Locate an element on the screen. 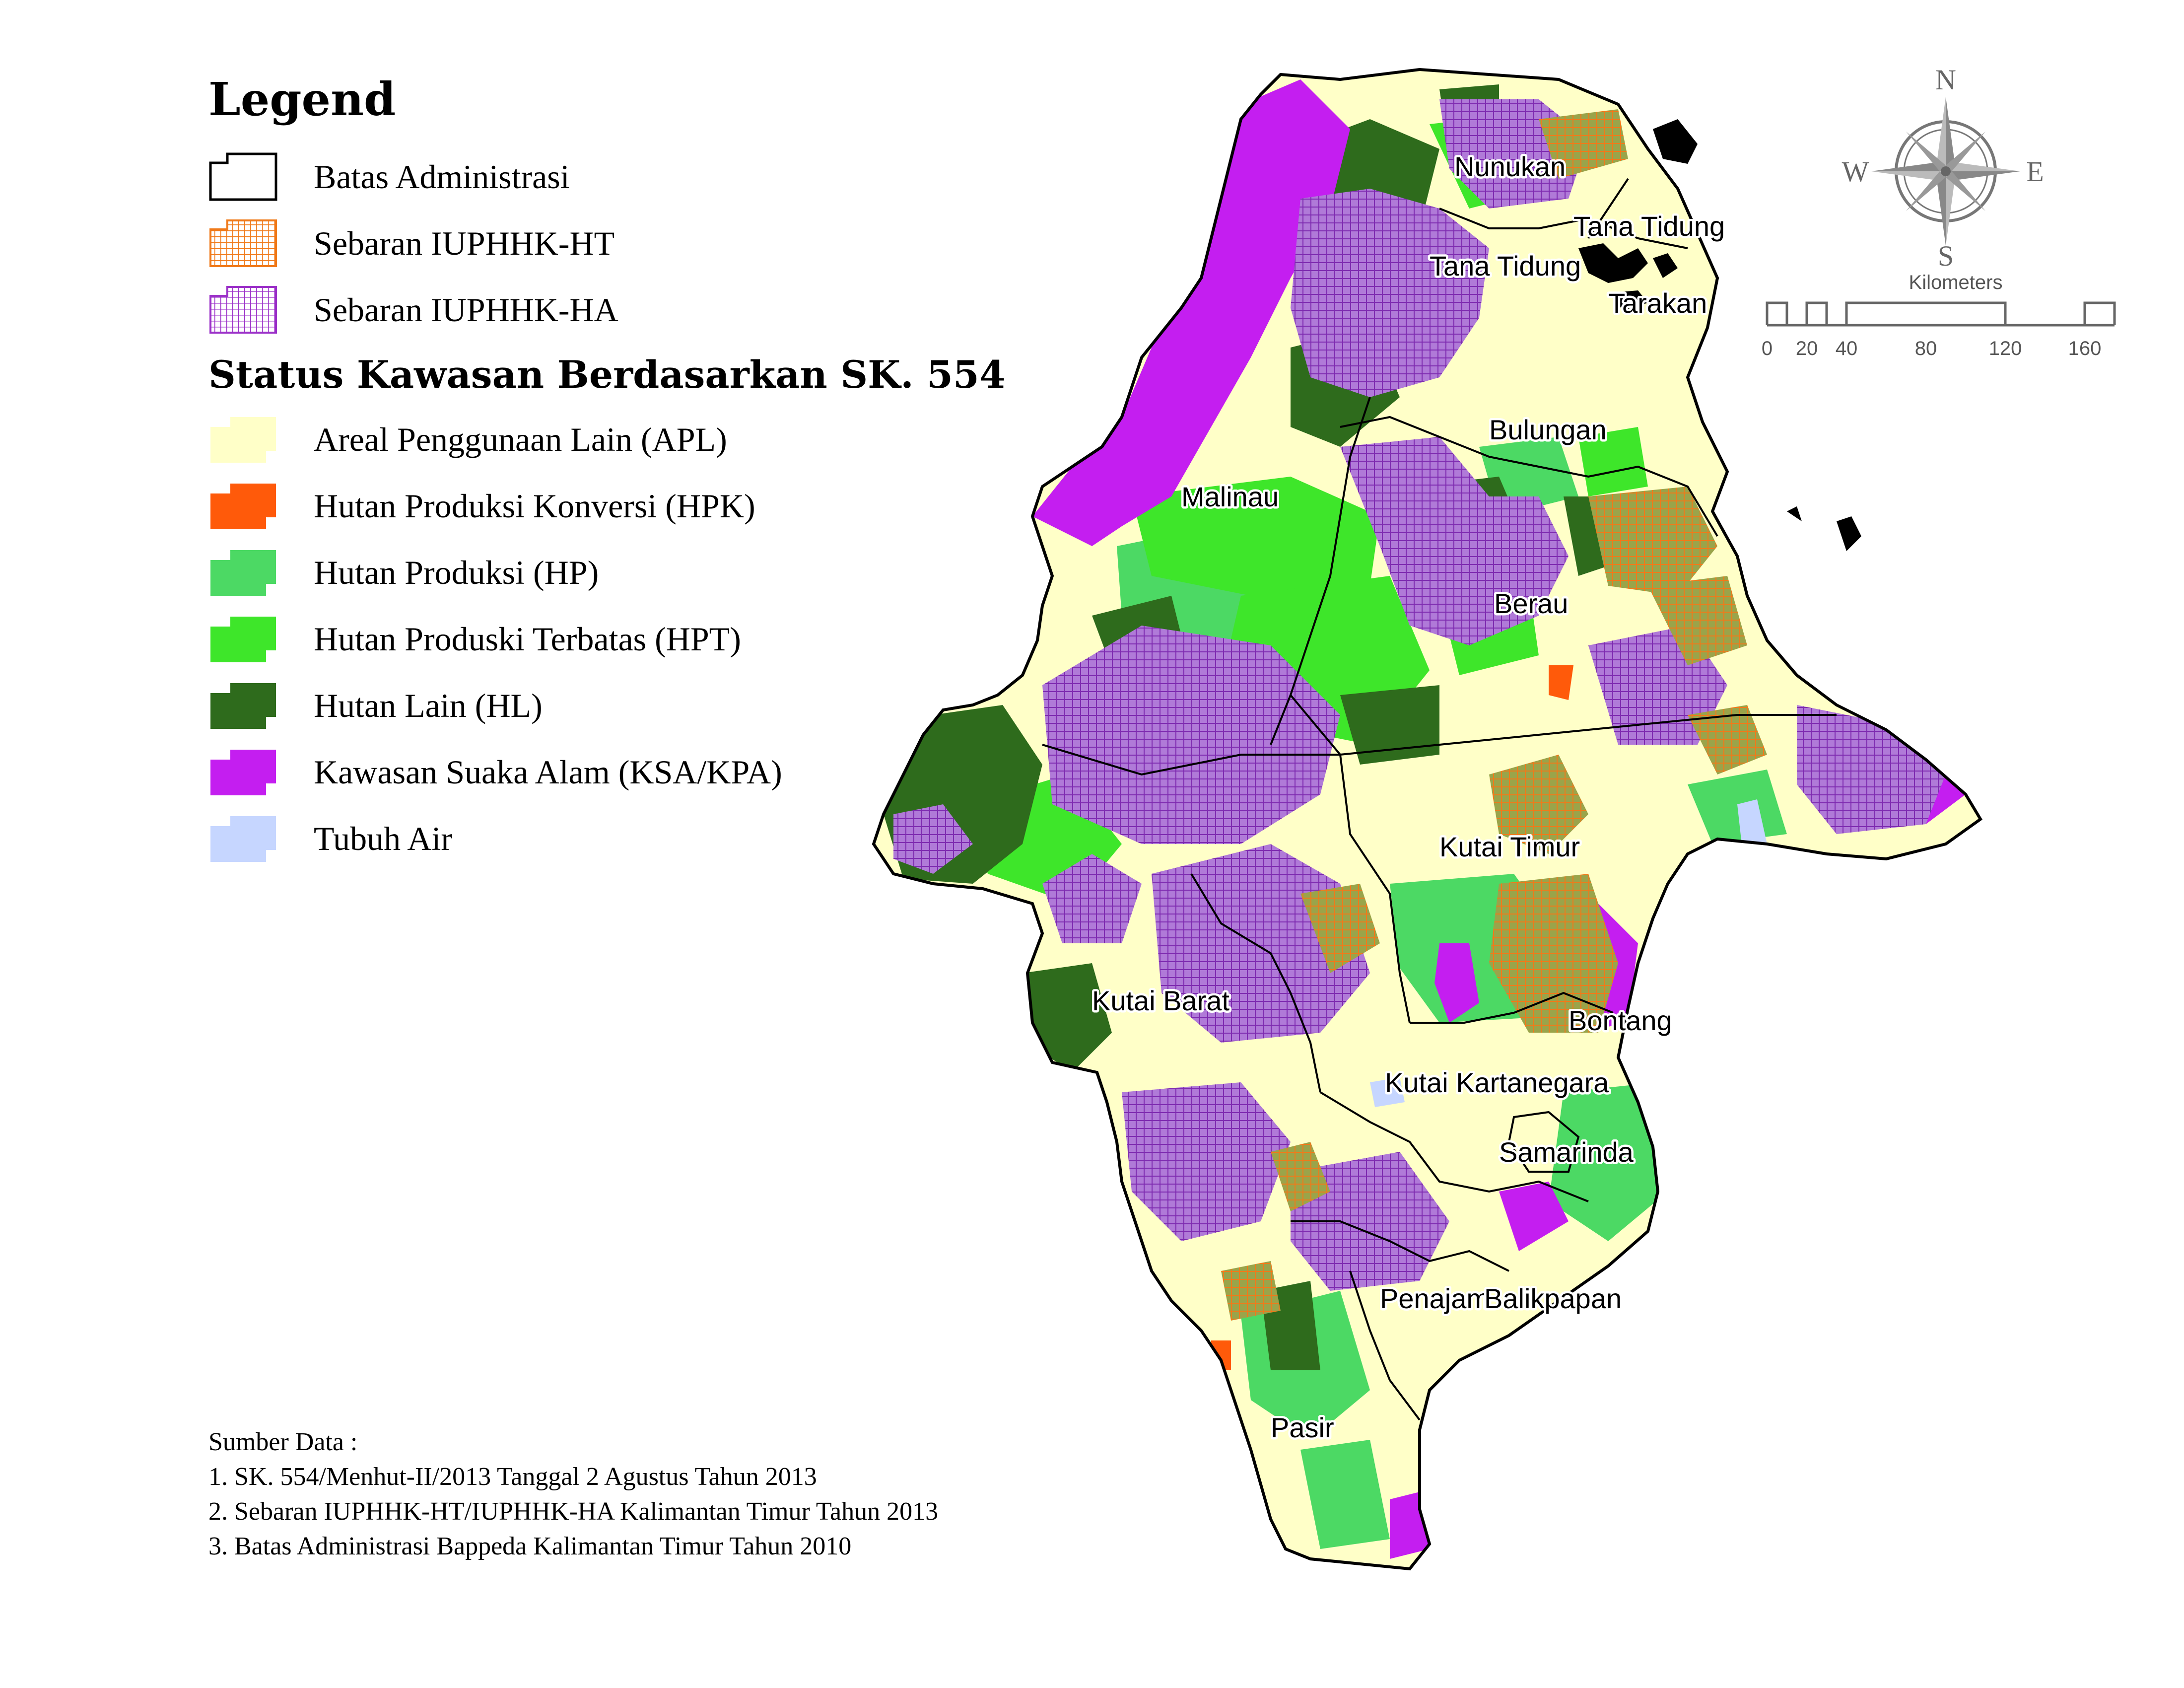 This screenshot has height=1688, width=2184. status-title: Status Kawasan Berdasarkan SK. 554 is located at coordinates (607, 374).